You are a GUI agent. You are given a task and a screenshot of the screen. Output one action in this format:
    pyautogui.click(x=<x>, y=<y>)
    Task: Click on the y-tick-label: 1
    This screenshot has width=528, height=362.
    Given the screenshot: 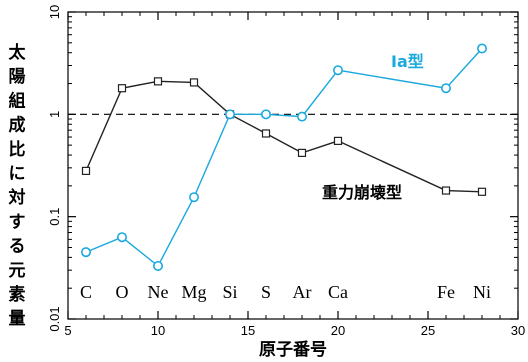 What is the action you would take?
    pyautogui.click(x=54, y=114)
    